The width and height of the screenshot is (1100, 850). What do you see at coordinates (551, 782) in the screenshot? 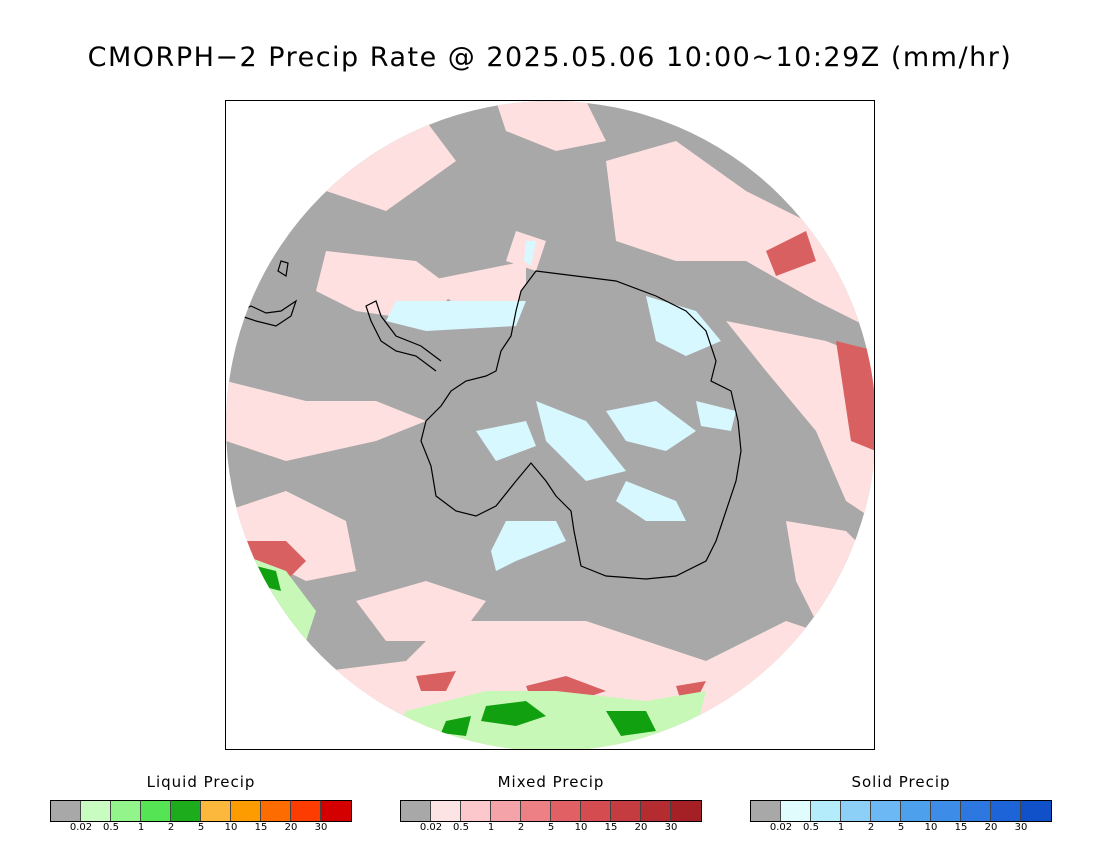
I see `legend-title: Mixed Precip` at bounding box center [551, 782].